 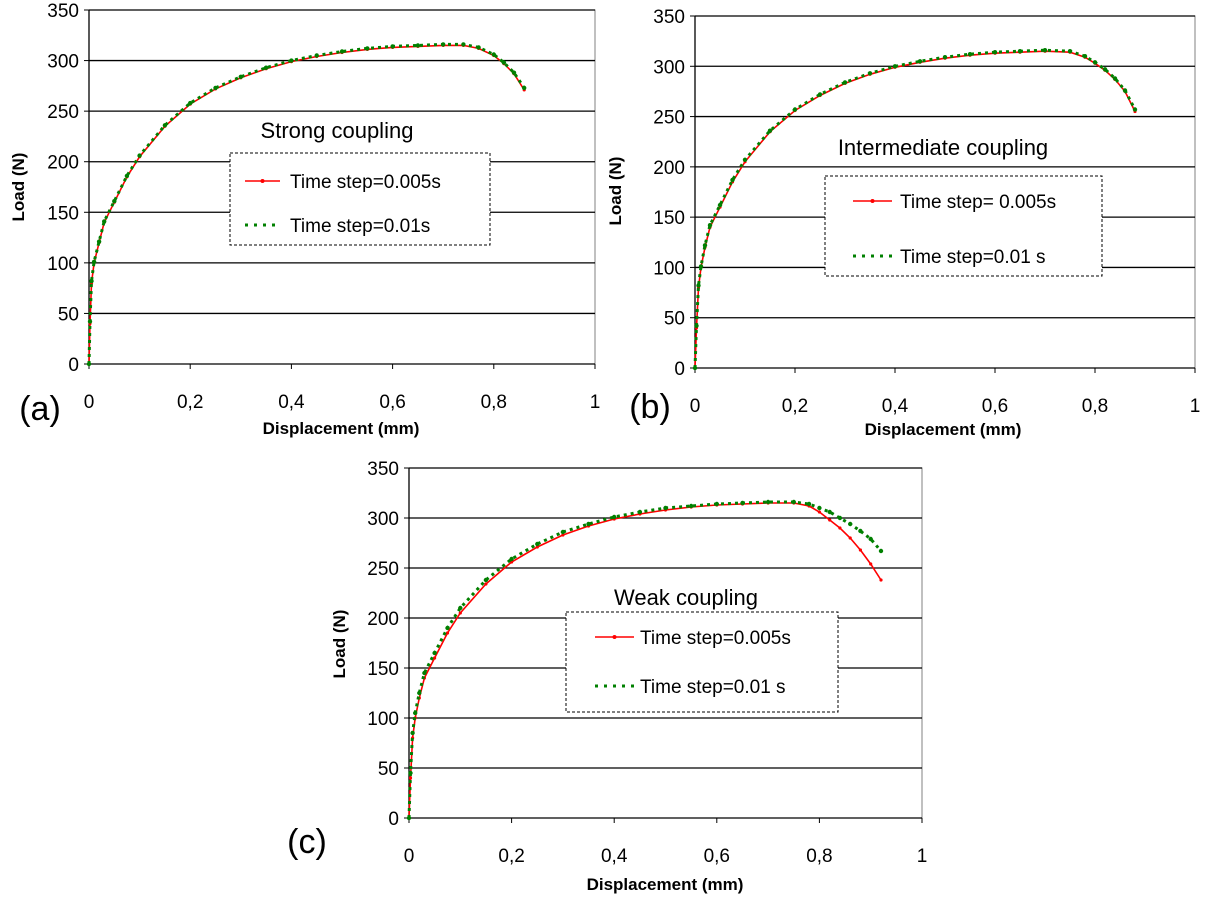 I want to click on legend-label: Time step=0.005s, so click(x=715, y=638).